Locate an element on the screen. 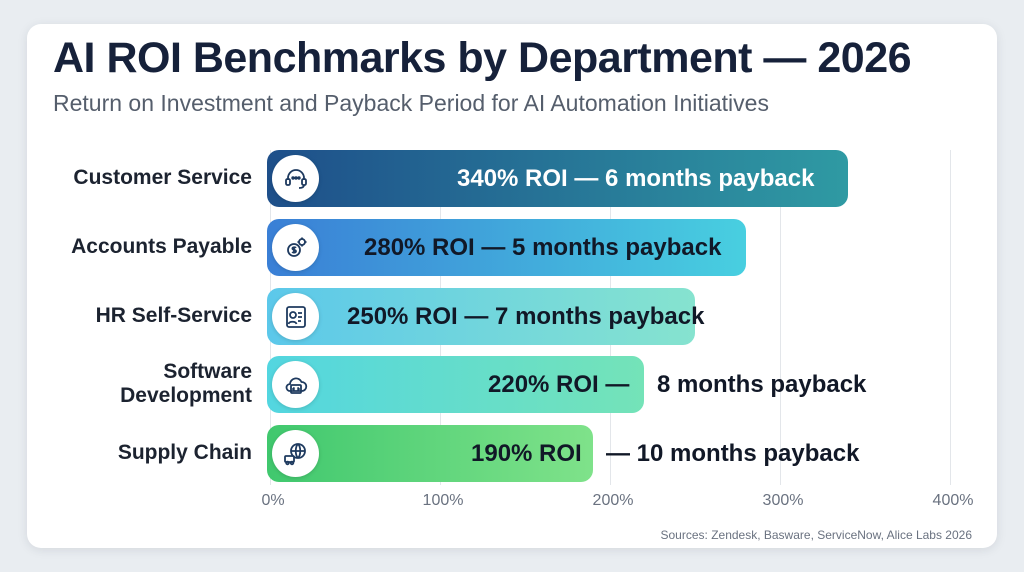 Image resolution: width=1024 pixels, height=572 pixels. dollar-gear-icon is located at coordinates (295, 247).